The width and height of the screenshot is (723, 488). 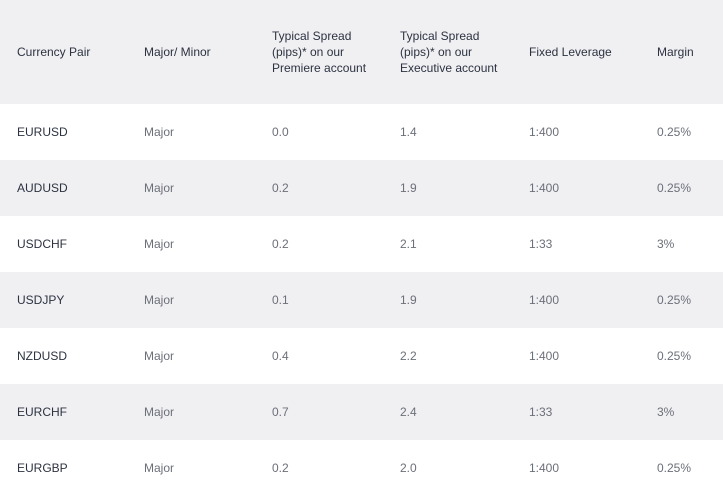 What do you see at coordinates (361, 244) in the screenshot?
I see `table-row: USDCHF Major 0.2 2.1 1:33 3%` at bounding box center [361, 244].